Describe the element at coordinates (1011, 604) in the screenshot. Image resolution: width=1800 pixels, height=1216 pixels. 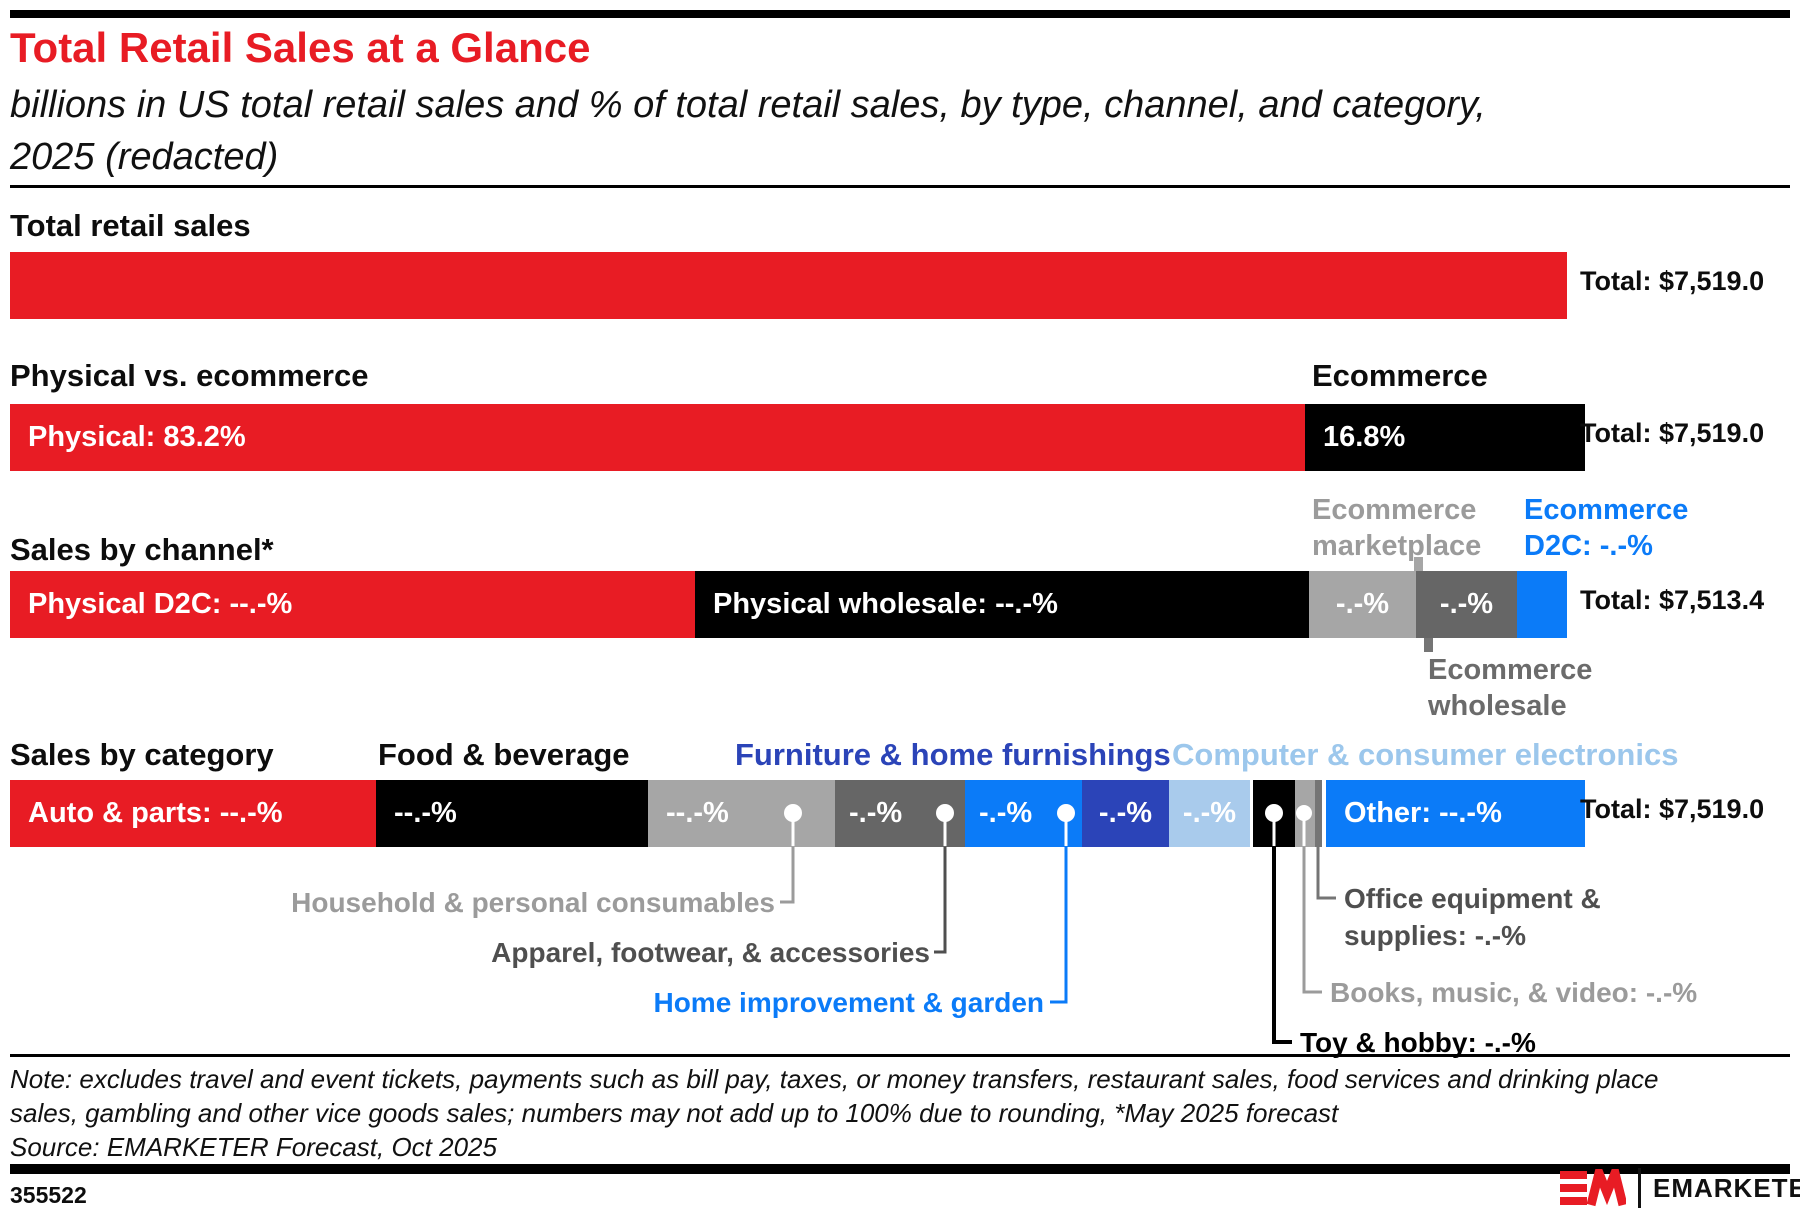
I see `bar-segment-physical-wholesale: Physical wholesale: --.-%` at that location.